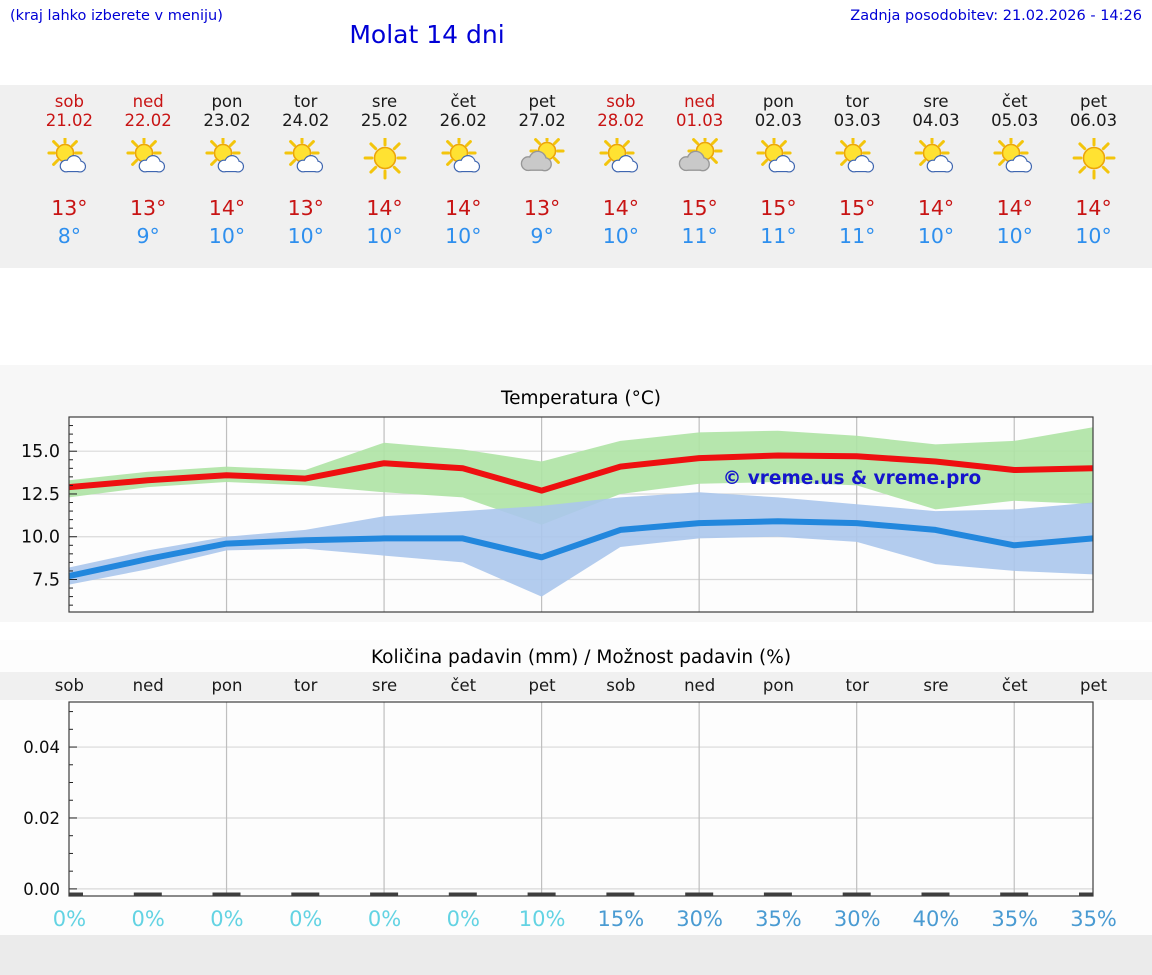 The width and height of the screenshot is (1152, 975). Describe the element at coordinates (1093, 166) in the screenshot. I see `forecast-day: pet 06.03 14° 10°` at that location.